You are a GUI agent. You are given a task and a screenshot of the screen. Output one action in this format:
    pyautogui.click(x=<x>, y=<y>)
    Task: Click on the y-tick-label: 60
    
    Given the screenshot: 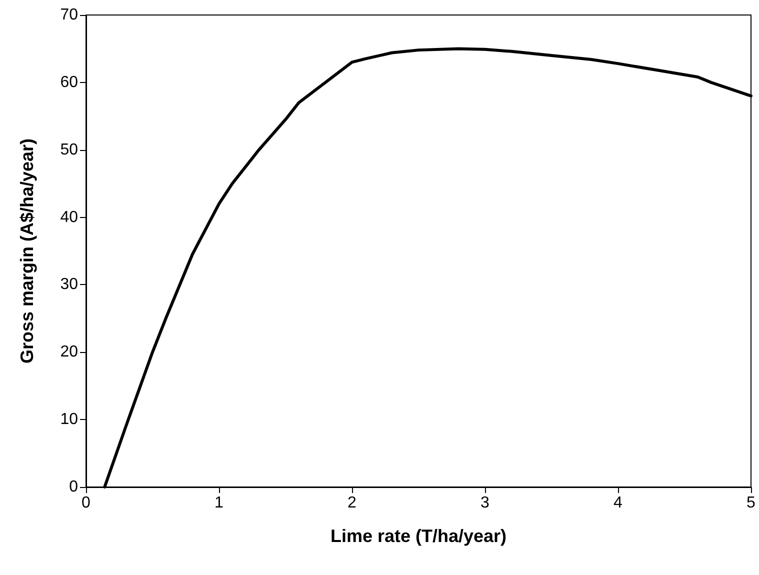 What is the action you would take?
    pyautogui.click(x=69, y=82)
    